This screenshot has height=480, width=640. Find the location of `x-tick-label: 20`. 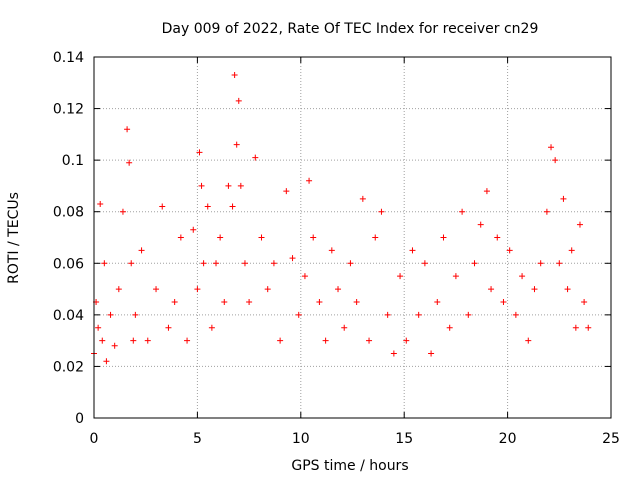

x-tick-label: 20 is located at coordinates (508, 439).